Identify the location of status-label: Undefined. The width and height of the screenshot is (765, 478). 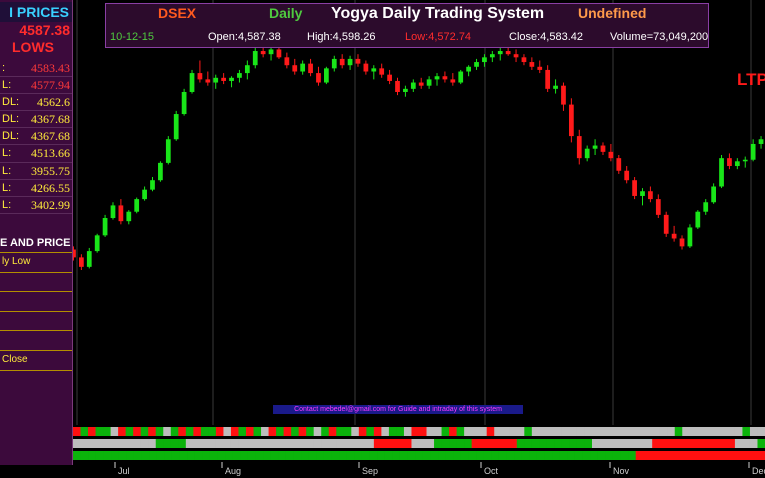
(612, 13).